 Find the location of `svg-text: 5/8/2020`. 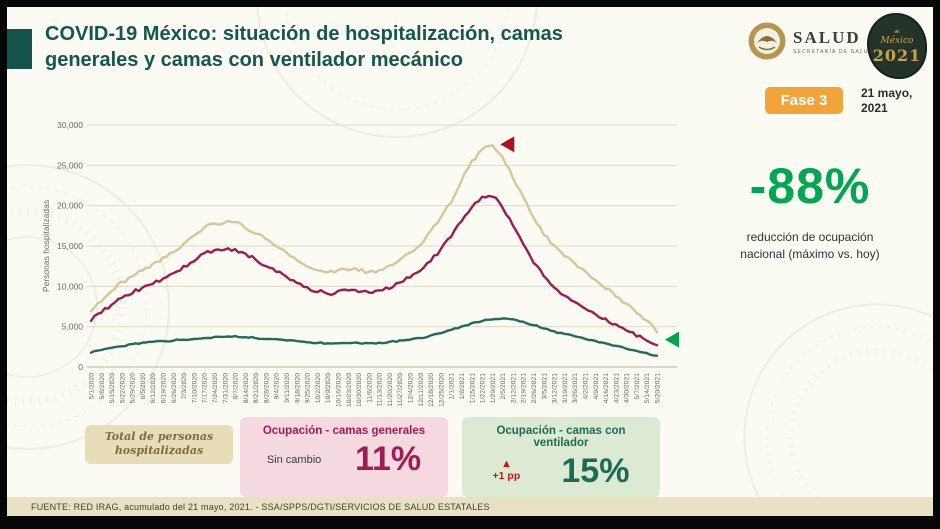

svg-text: 5/8/2020 is located at coordinates (102, 386).